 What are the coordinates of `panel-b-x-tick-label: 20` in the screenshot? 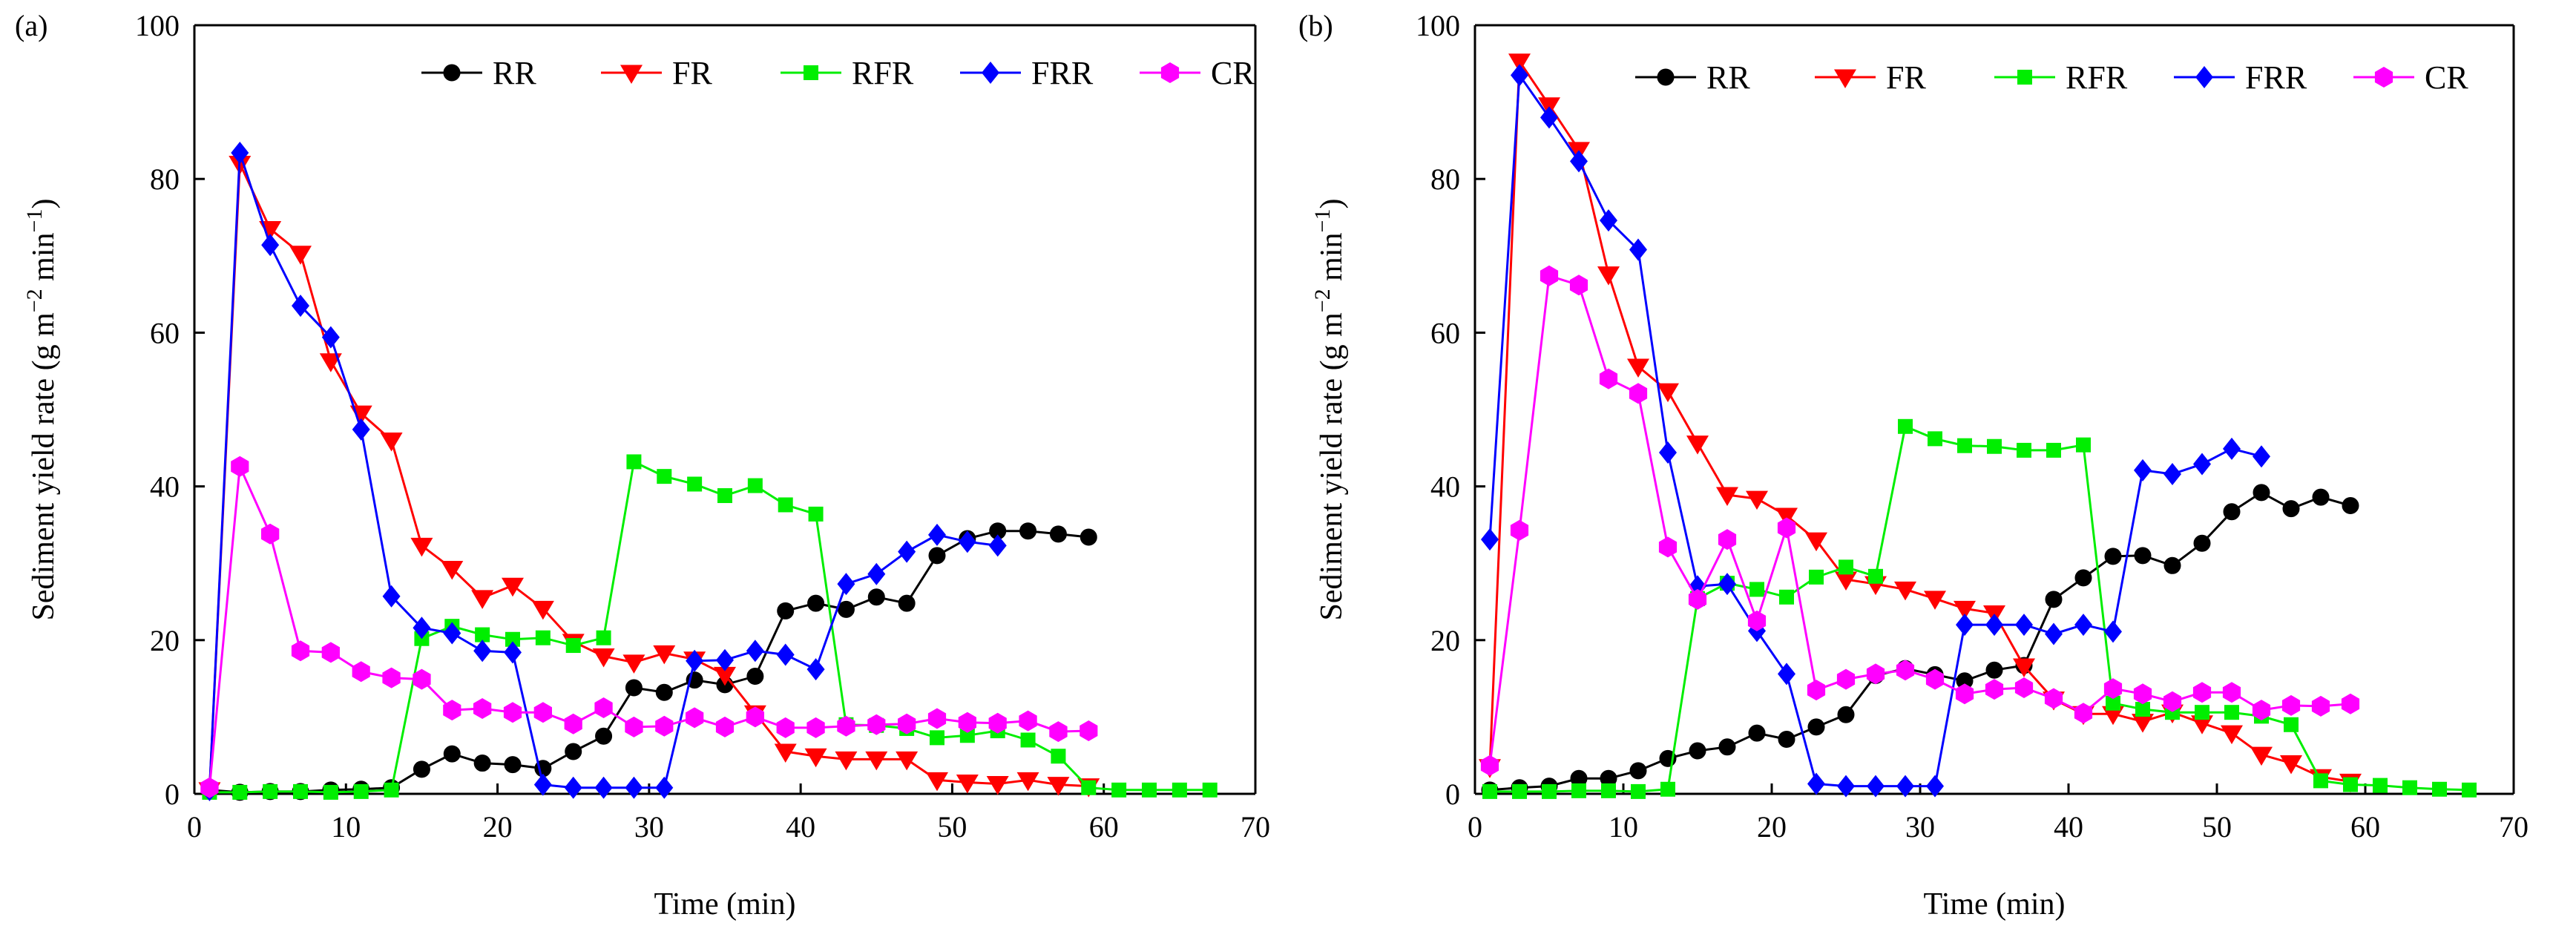 It's located at (1772, 827).